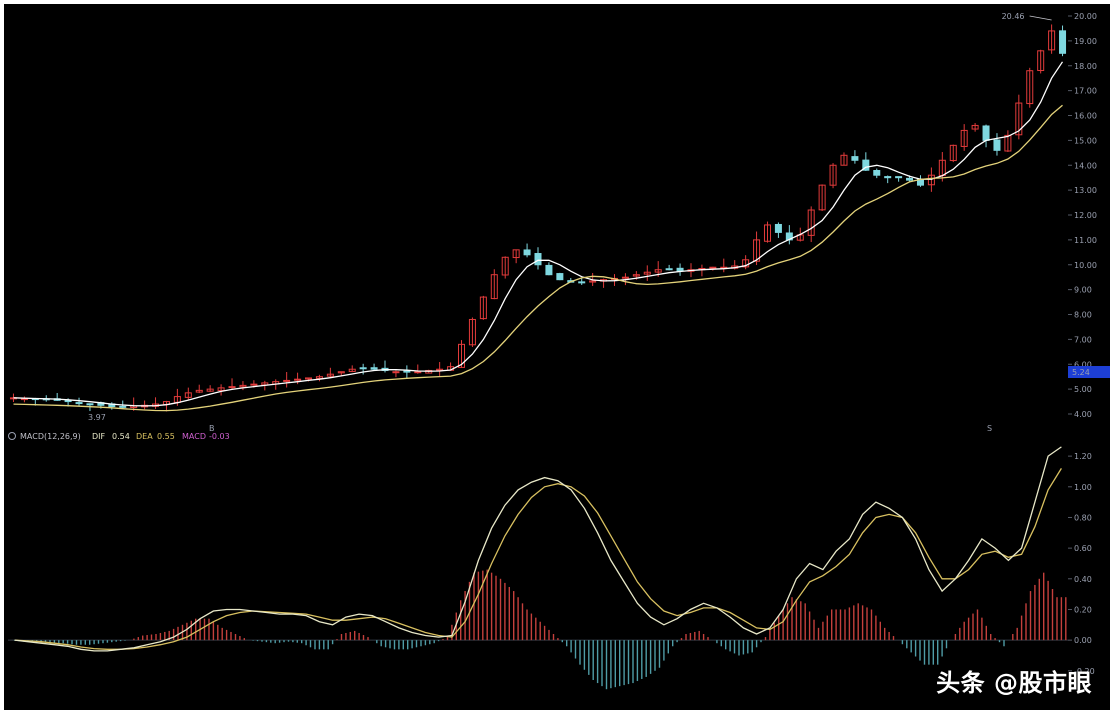 This screenshot has height=714, width=1114. Describe the element at coordinates (166, 436) in the screenshot. I see `dea-value: 0.55` at that location.